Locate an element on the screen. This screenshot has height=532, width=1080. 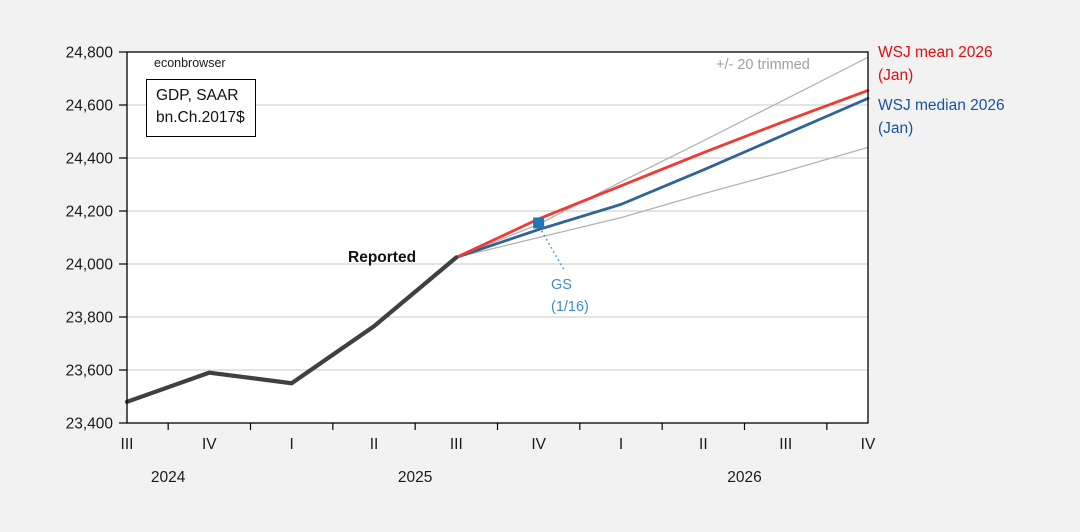
trimmed-band-label: +/- 20 trimmed is located at coordinates (763, 65).